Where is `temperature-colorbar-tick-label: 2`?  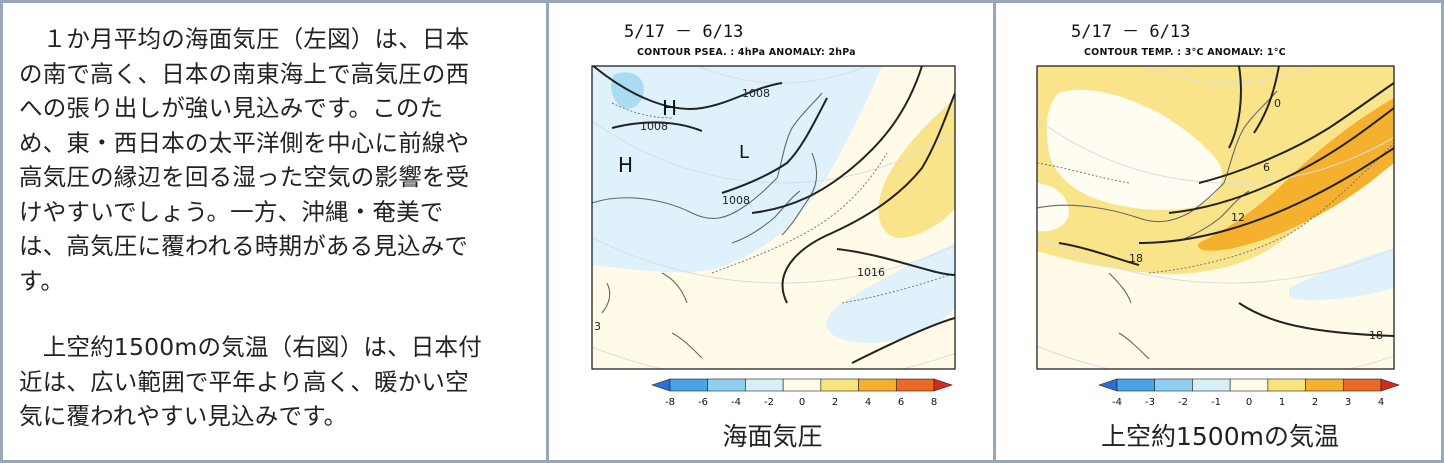 temperature-colorbar-tick-label: 2 is located at coordinates (1315, 402).